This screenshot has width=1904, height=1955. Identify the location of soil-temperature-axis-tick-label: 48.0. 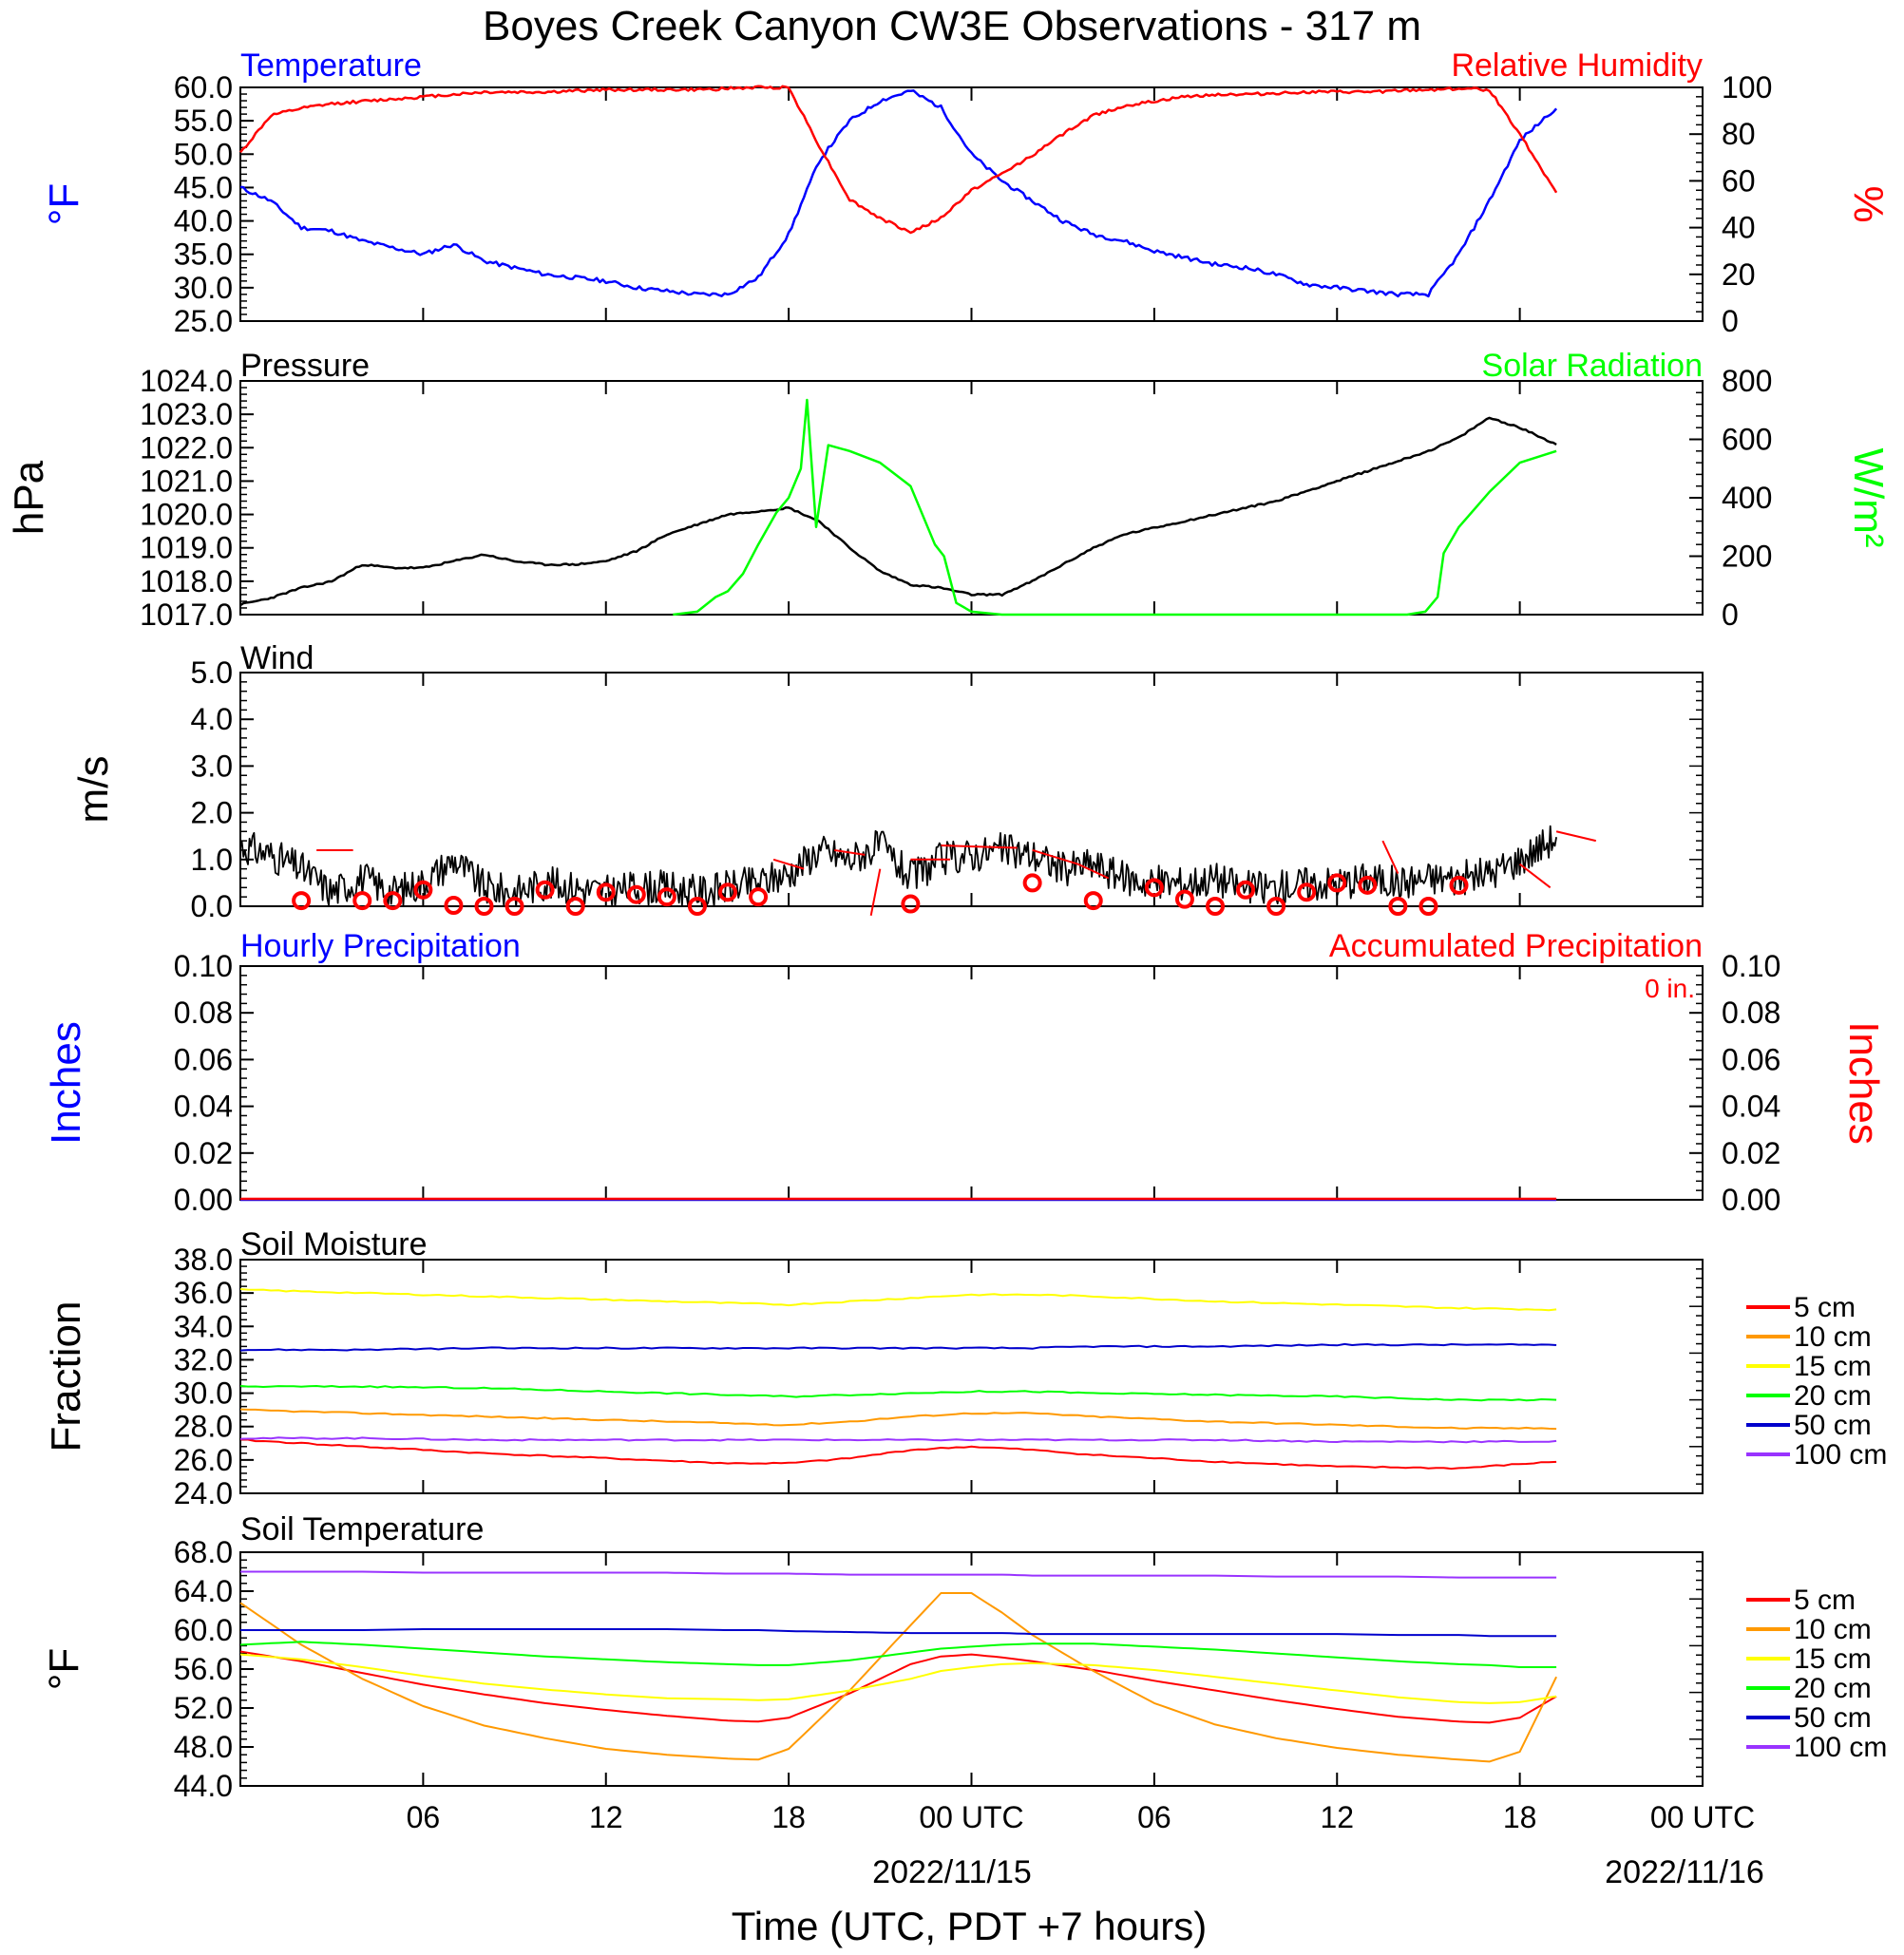
(204, 1747).